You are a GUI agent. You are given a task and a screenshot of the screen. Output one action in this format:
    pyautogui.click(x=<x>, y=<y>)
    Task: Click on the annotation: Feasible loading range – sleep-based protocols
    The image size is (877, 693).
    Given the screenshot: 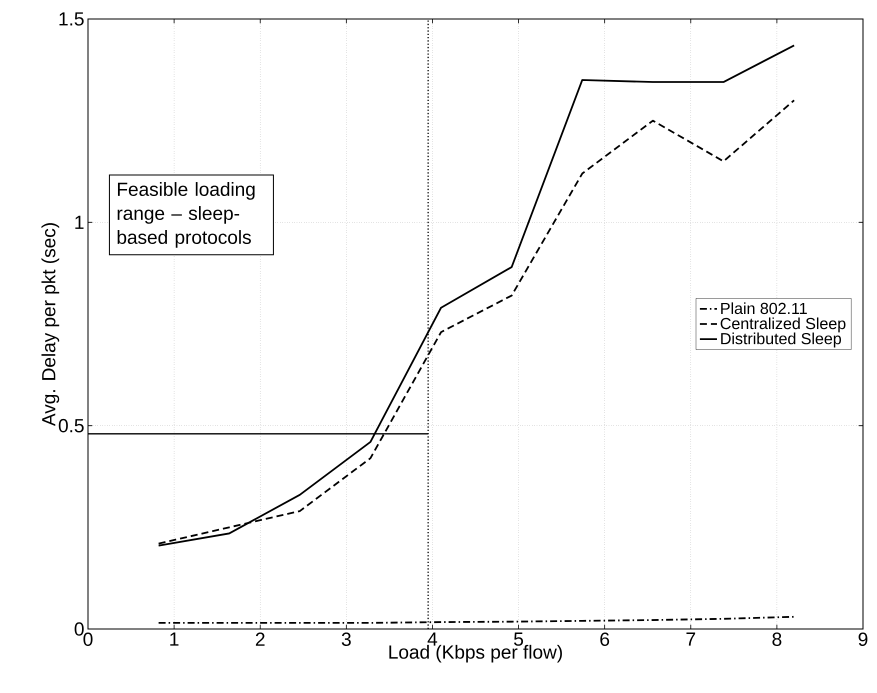 What is the action you would take?
    pyautogui.click(x=186, y=215)
    